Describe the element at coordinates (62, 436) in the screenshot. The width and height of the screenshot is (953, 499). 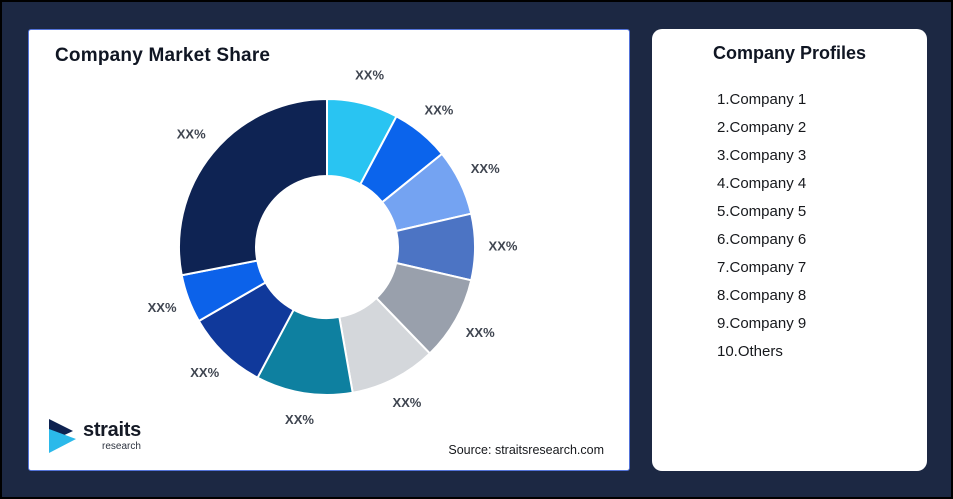
I see `straits-logo-icon` at that location.